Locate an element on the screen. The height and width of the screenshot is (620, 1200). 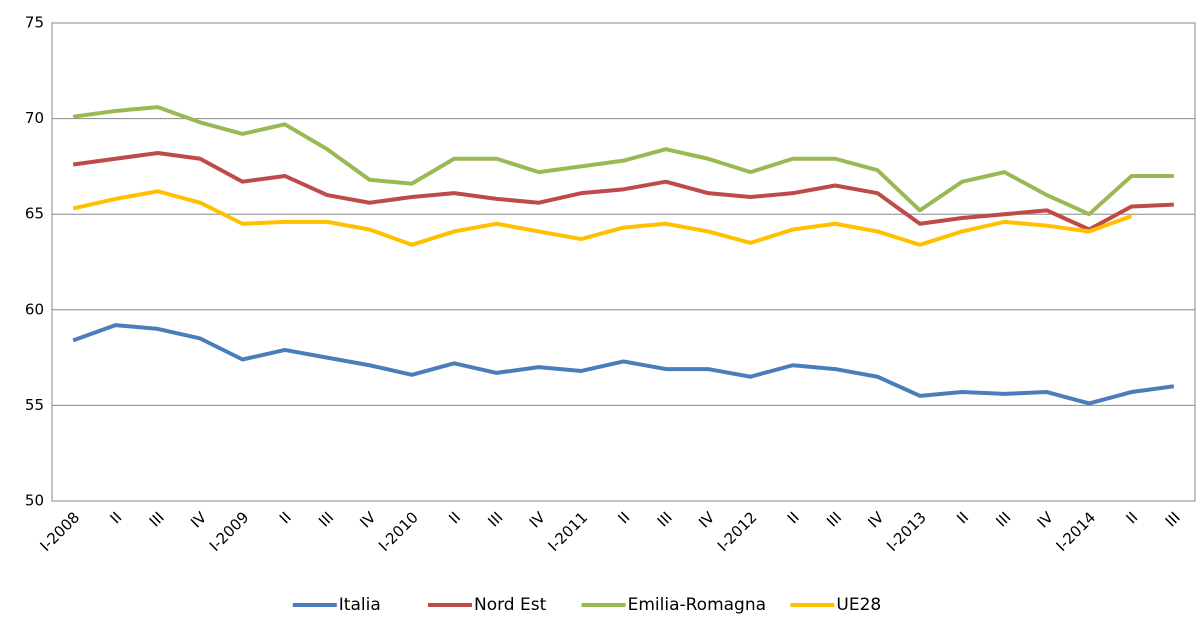
x-tick-label: I-2009 is located at coordinates (229, 531).